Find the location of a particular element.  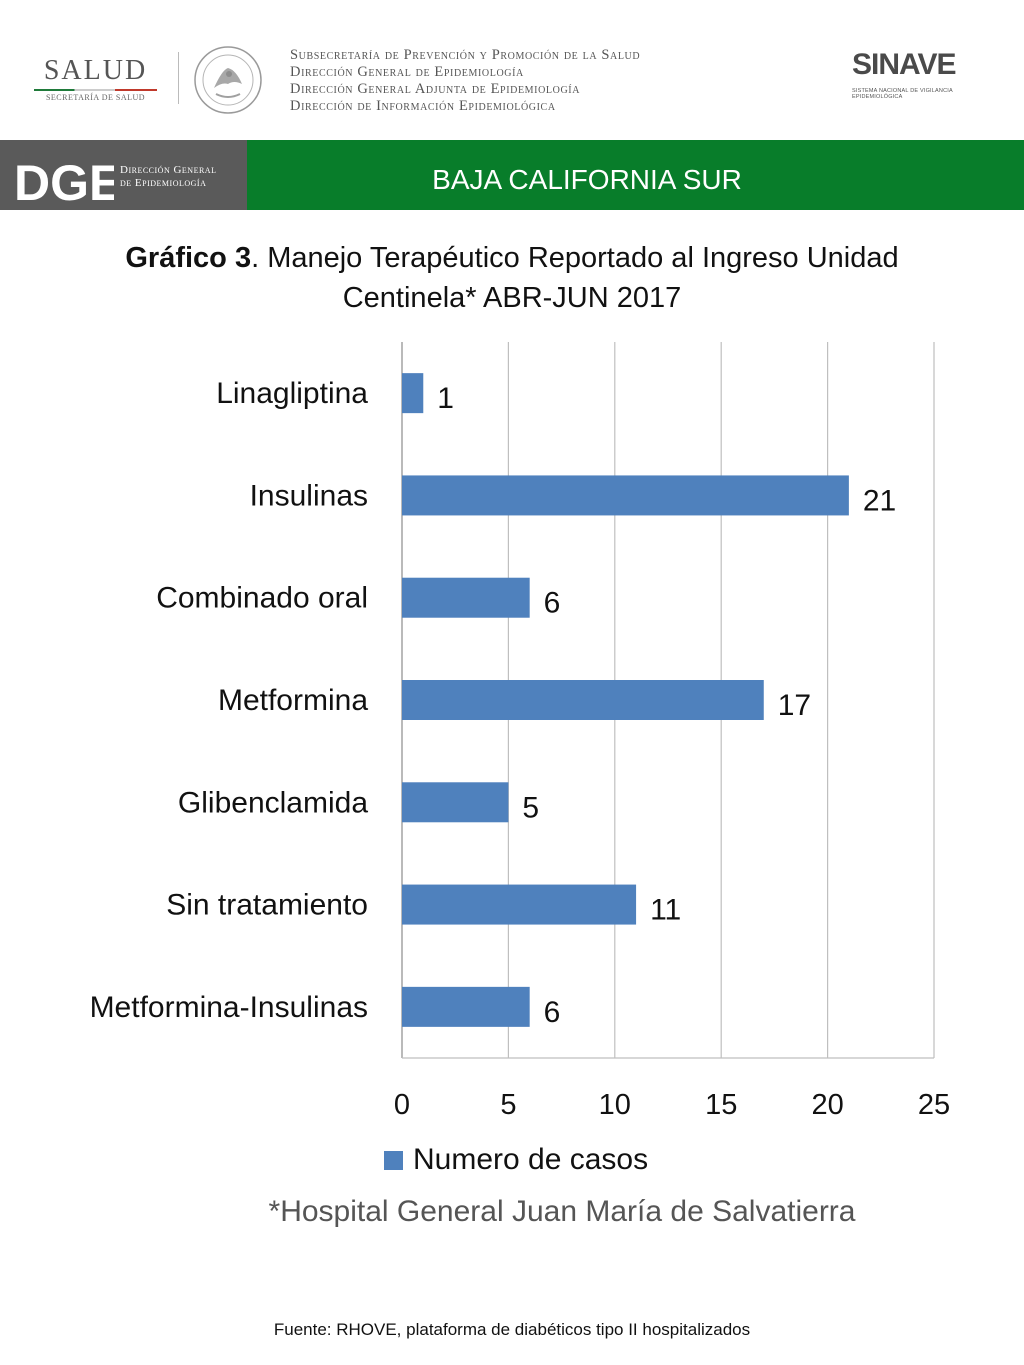

dge-mark-text: DGE is located at coordinates (64, 179).